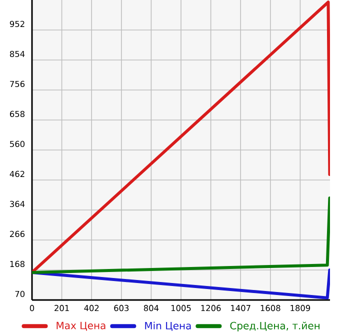  I want to click on x-tick-label: 603, so click(121, 308).